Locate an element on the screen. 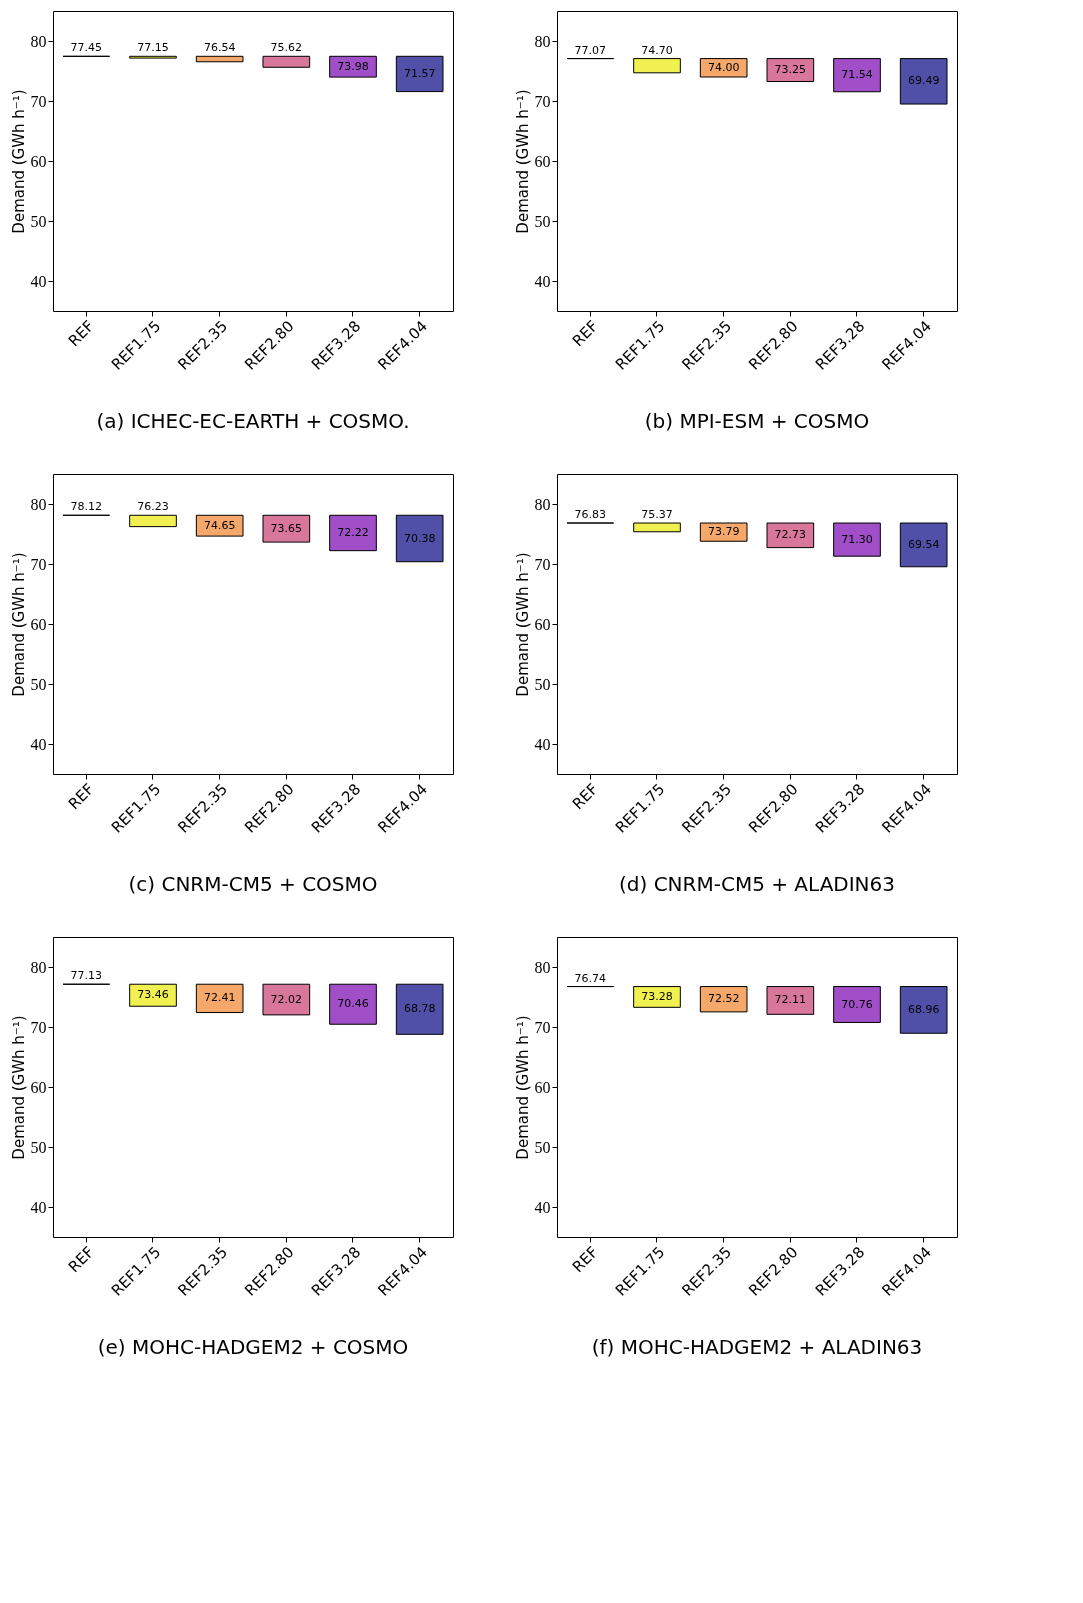 The width and height of the screenshot is (1083, 1603). data-label: 77.13 is located at coordinates (86, 976).